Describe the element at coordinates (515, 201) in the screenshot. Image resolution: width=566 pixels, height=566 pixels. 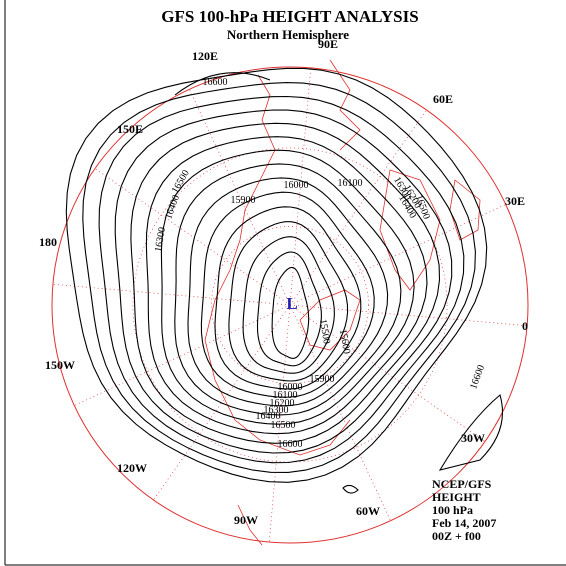
I see `longitude-label: 30E` at that location.